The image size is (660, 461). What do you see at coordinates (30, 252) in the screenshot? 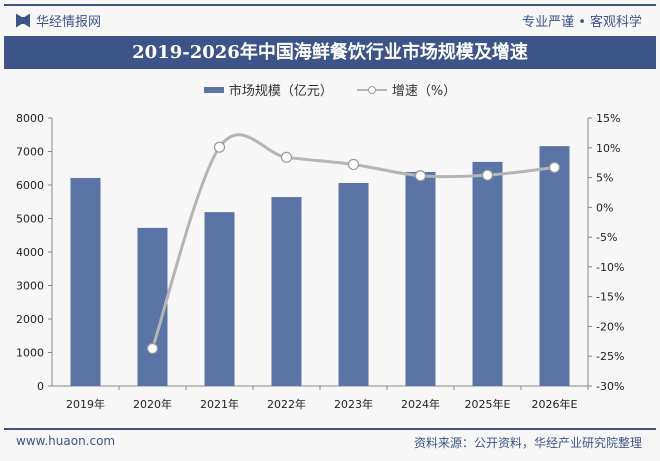
I see `left-tick-label: 4000` at bounding box center [30, 252].